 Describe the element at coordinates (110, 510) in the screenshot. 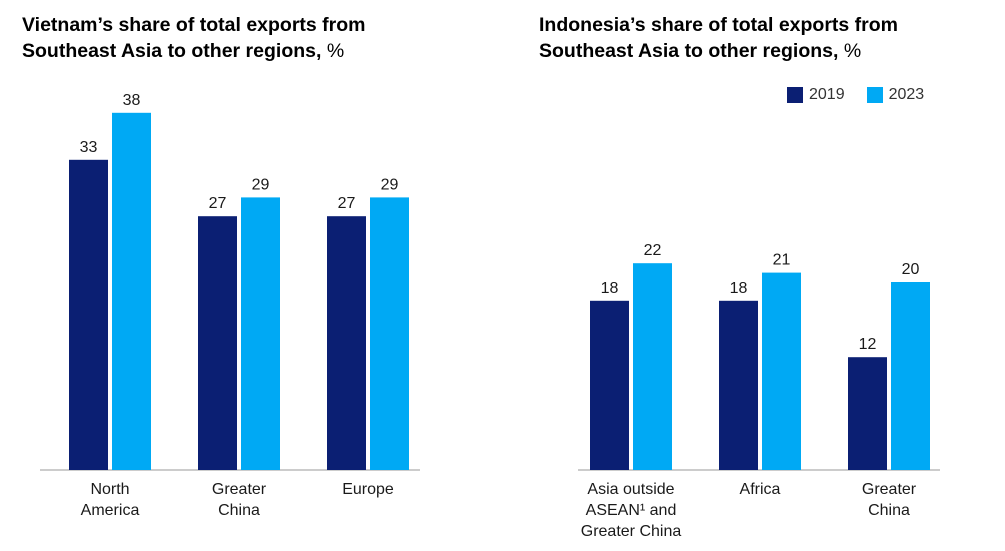

I see `category-label: America` at that location.